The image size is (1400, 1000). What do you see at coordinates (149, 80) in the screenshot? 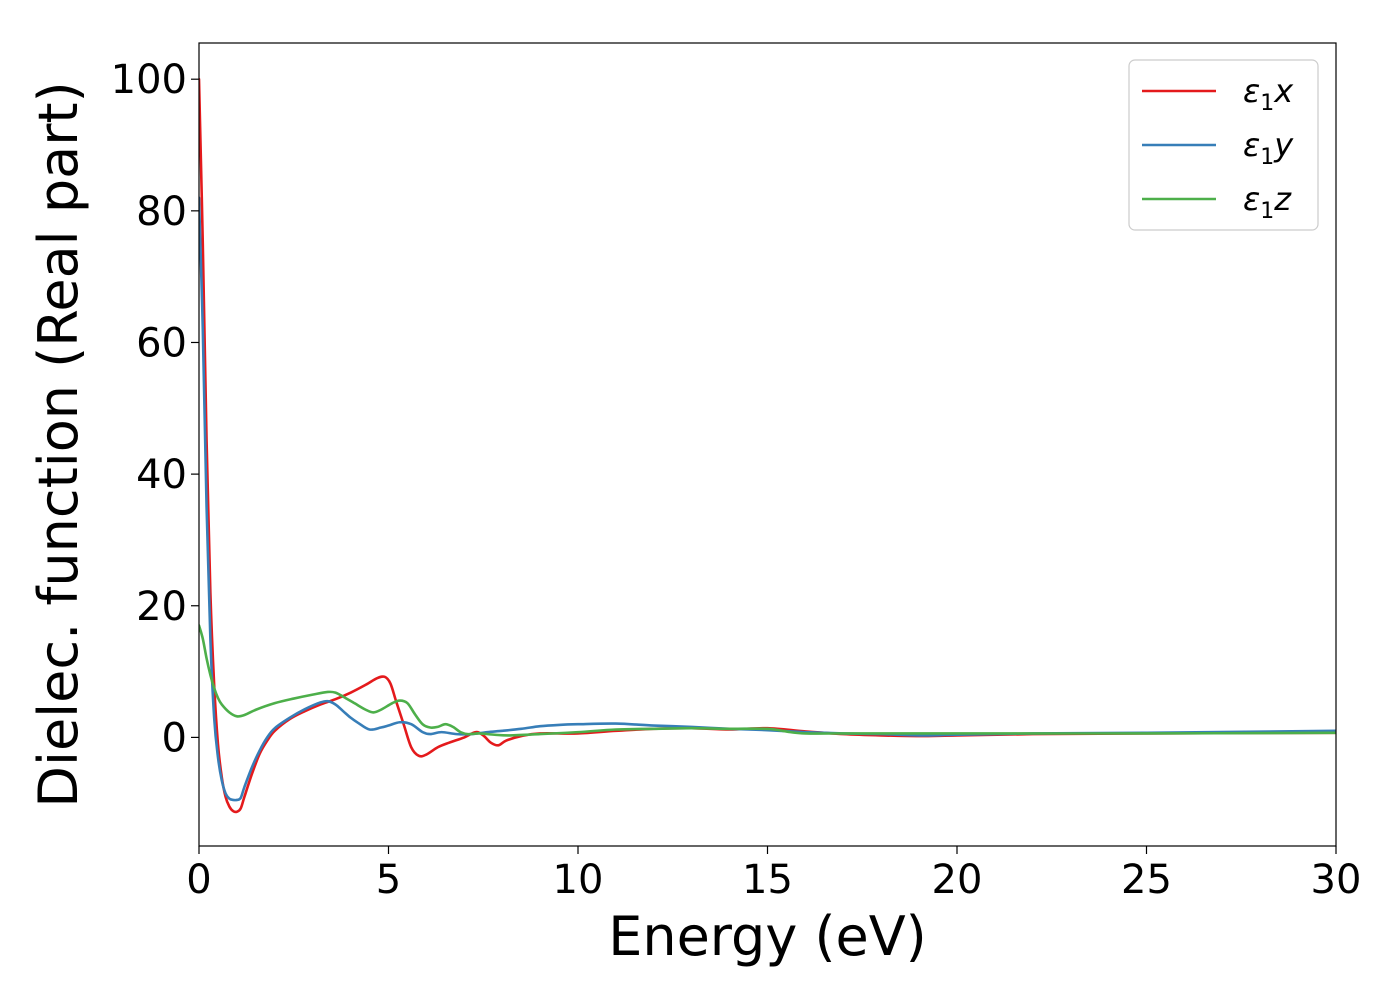
I see `y-tick-label: 100` at bounding box center [149, 80].